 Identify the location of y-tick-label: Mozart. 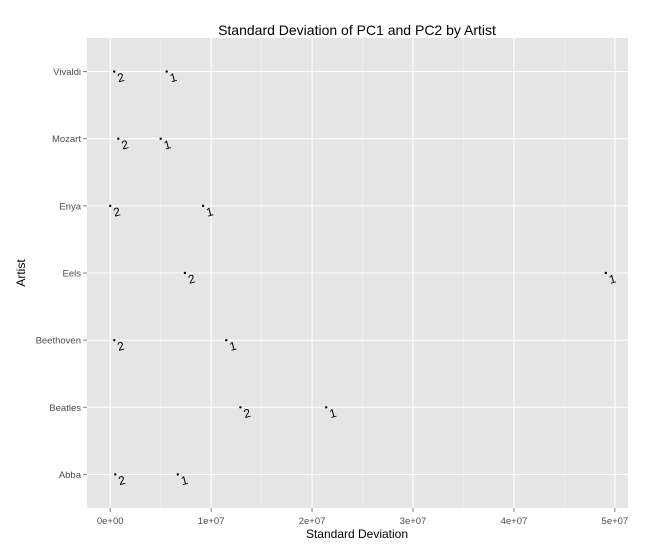
(66, 139).